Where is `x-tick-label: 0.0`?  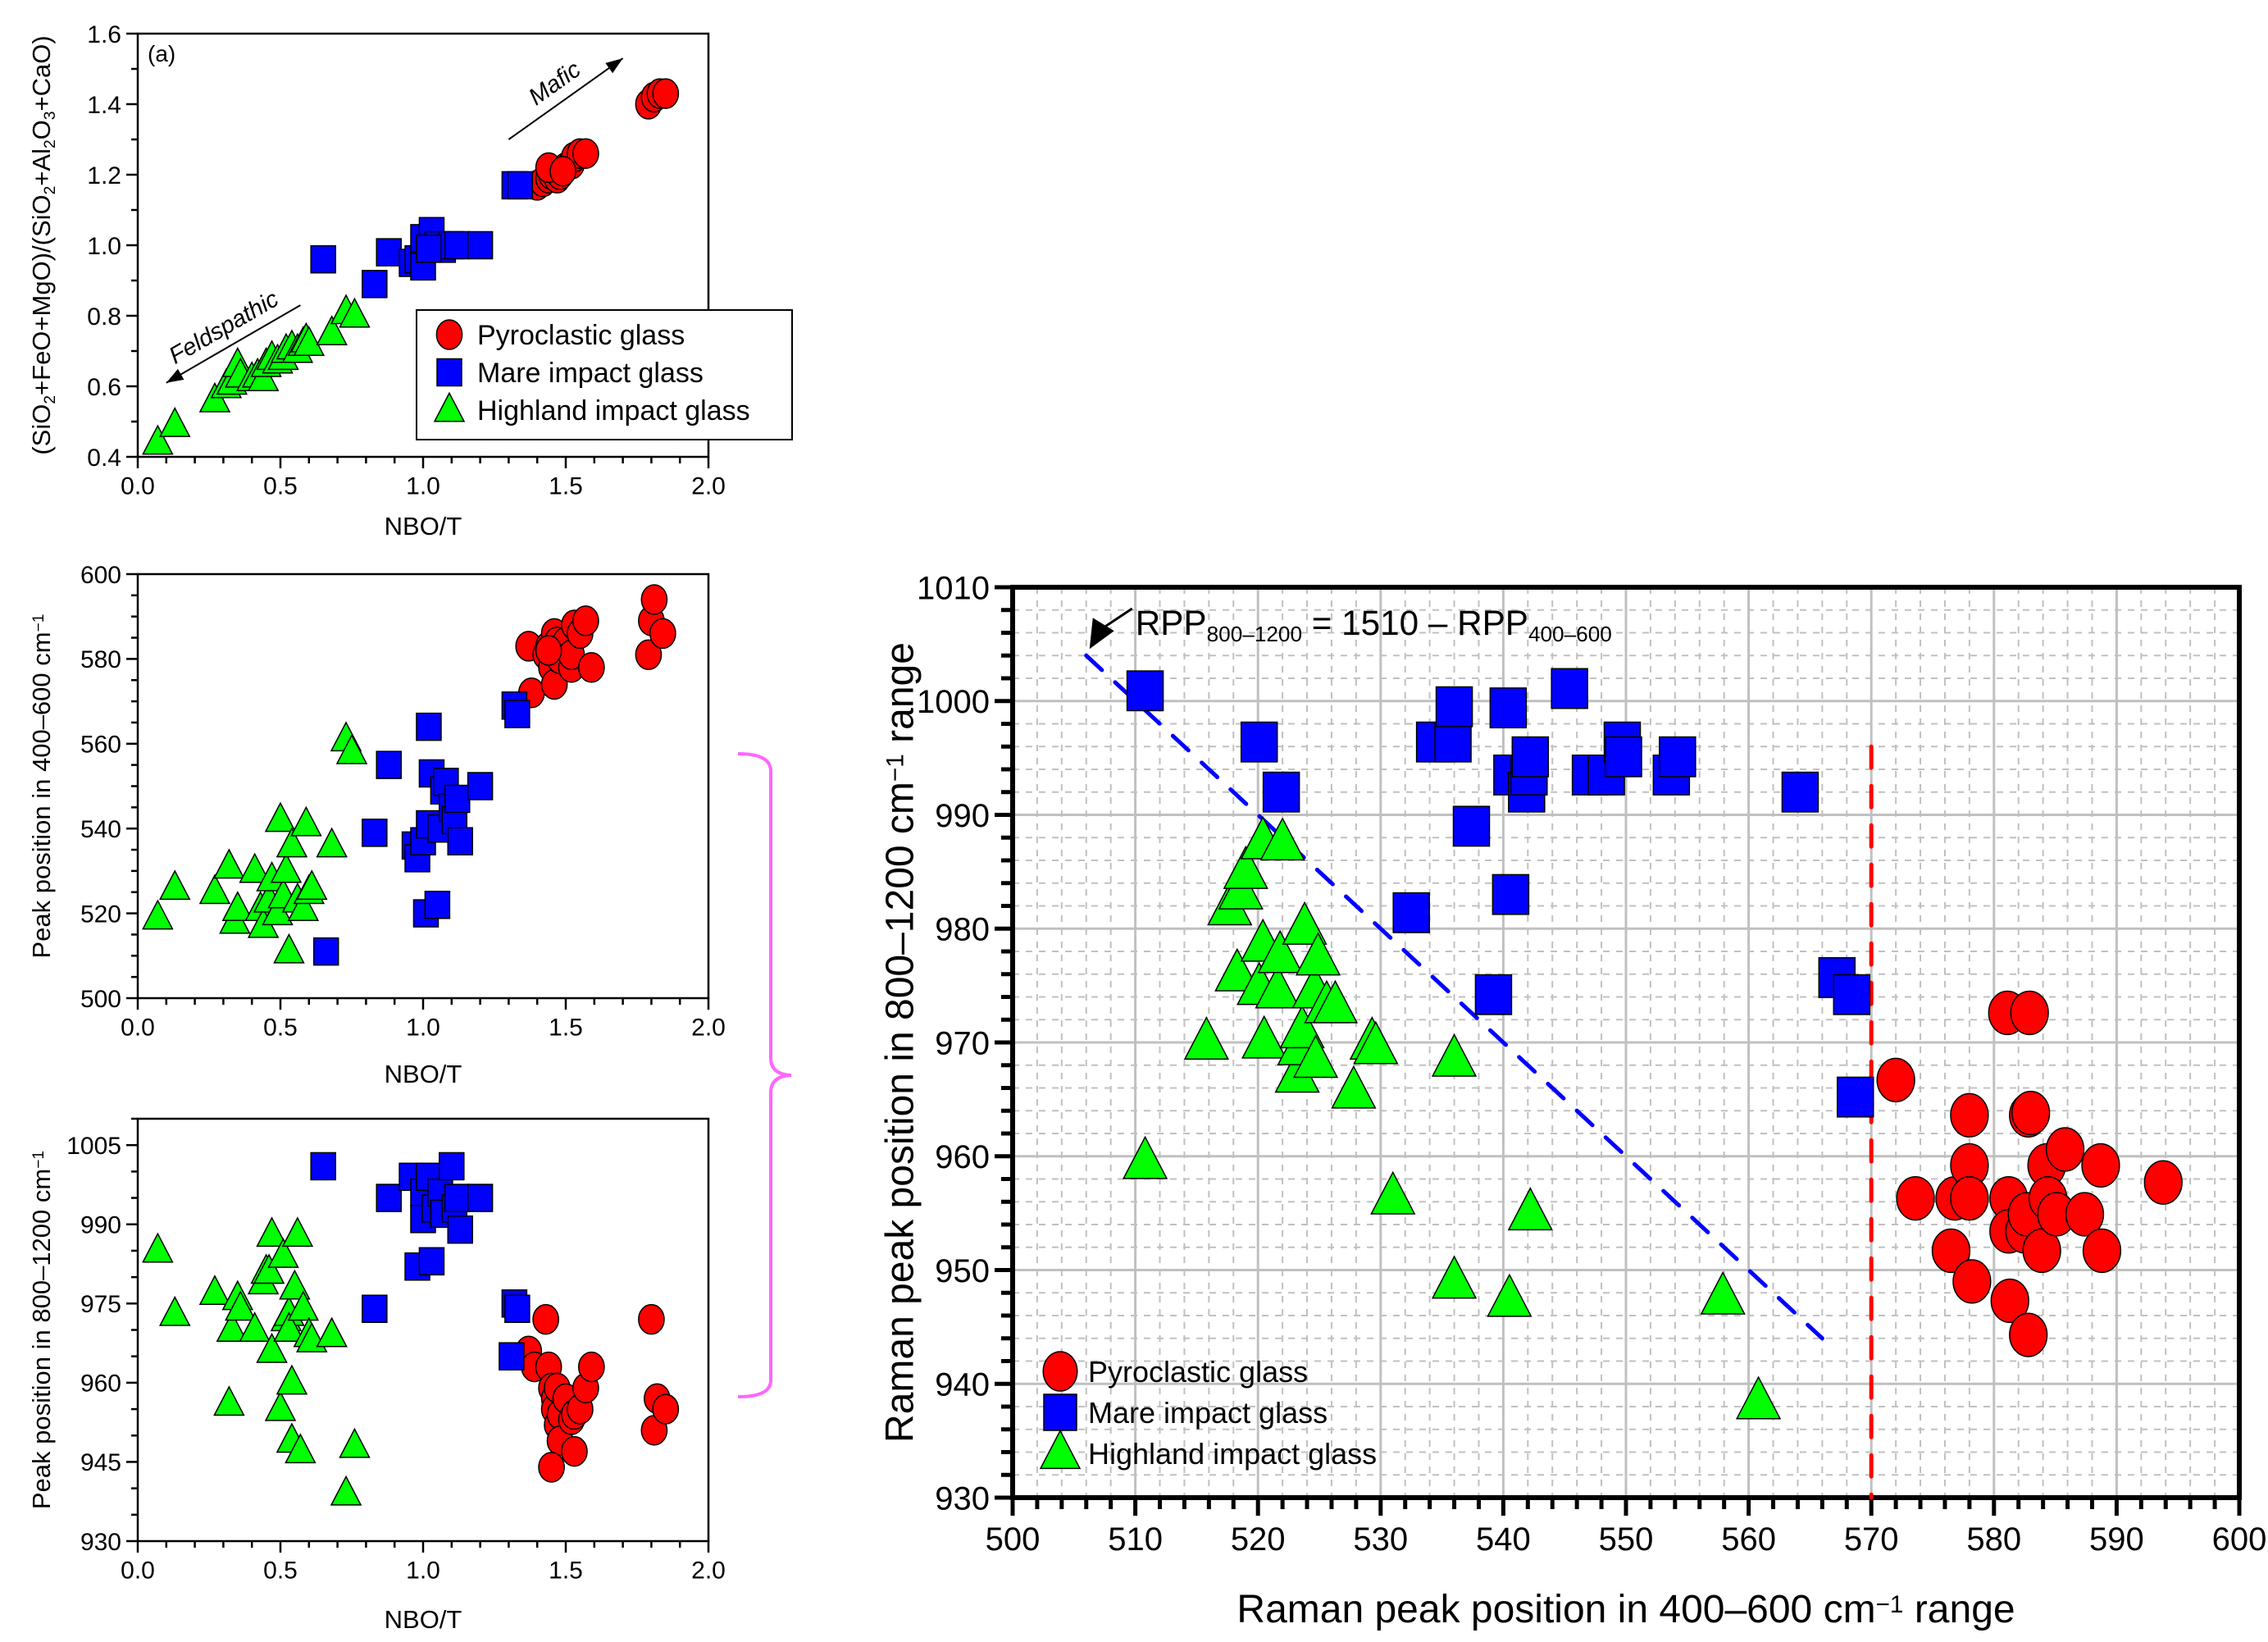
x-tick-label: 0.0 is located at coordinates (138, 1571).